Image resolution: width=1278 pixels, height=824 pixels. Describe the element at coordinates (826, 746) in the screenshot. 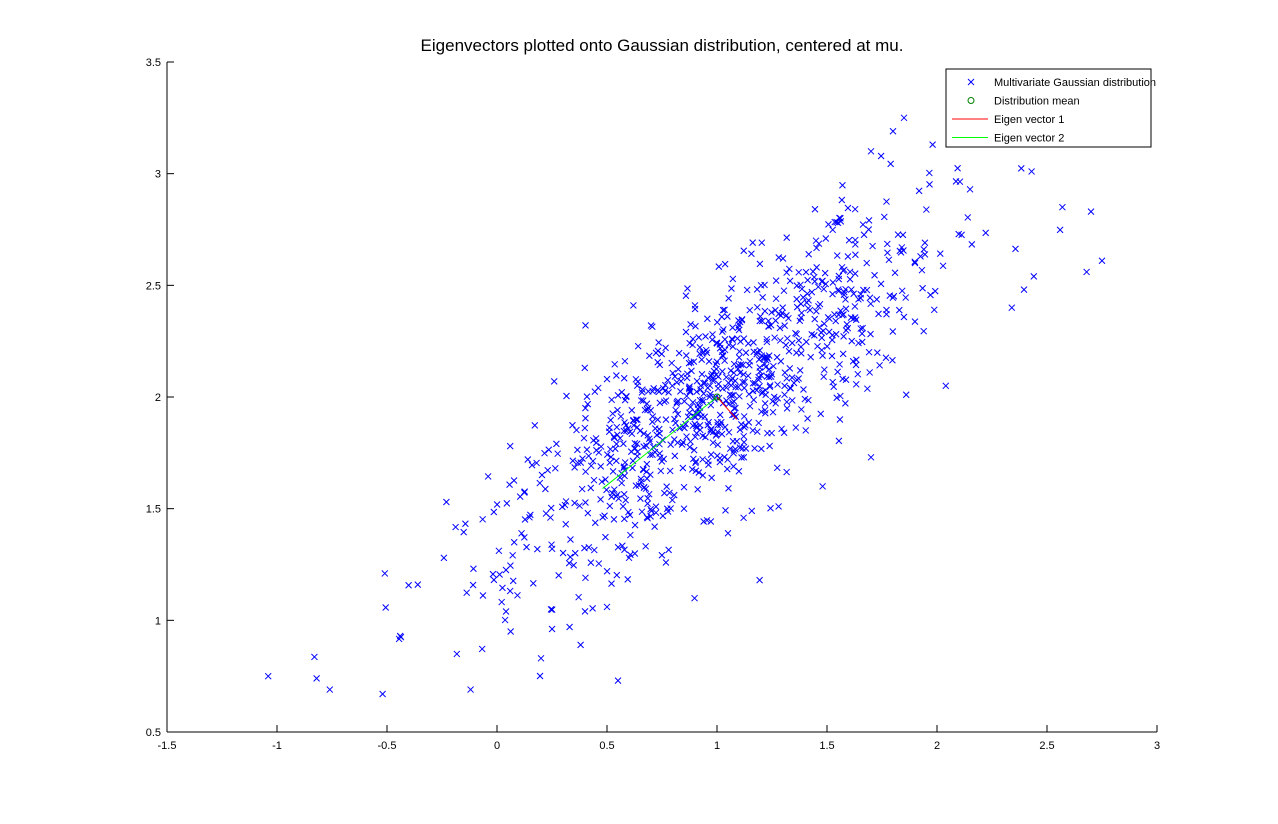

I see `x-tick-label: 1.5` at that location.